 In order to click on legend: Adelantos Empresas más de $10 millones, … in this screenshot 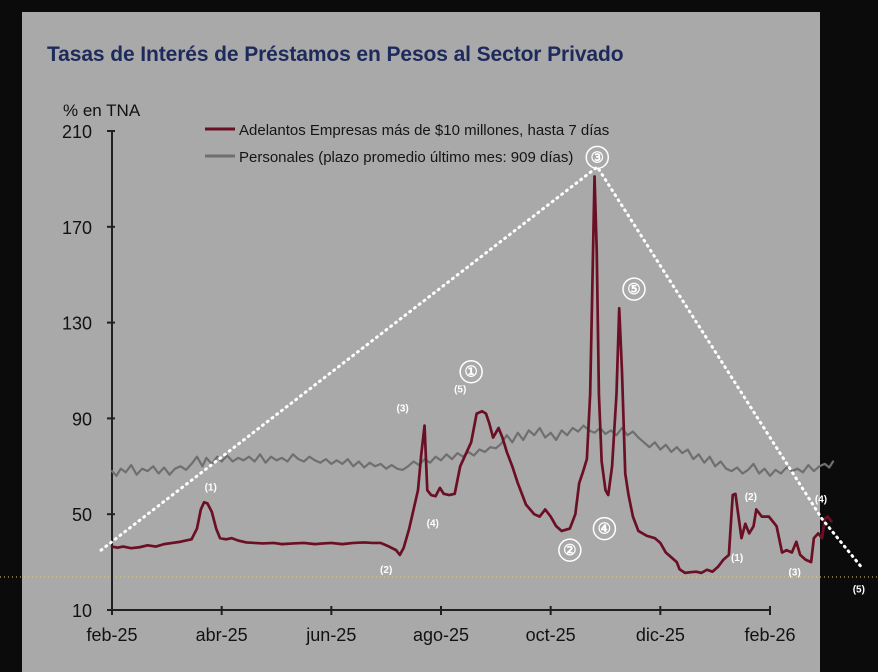, I will do `click(407, 144)`.